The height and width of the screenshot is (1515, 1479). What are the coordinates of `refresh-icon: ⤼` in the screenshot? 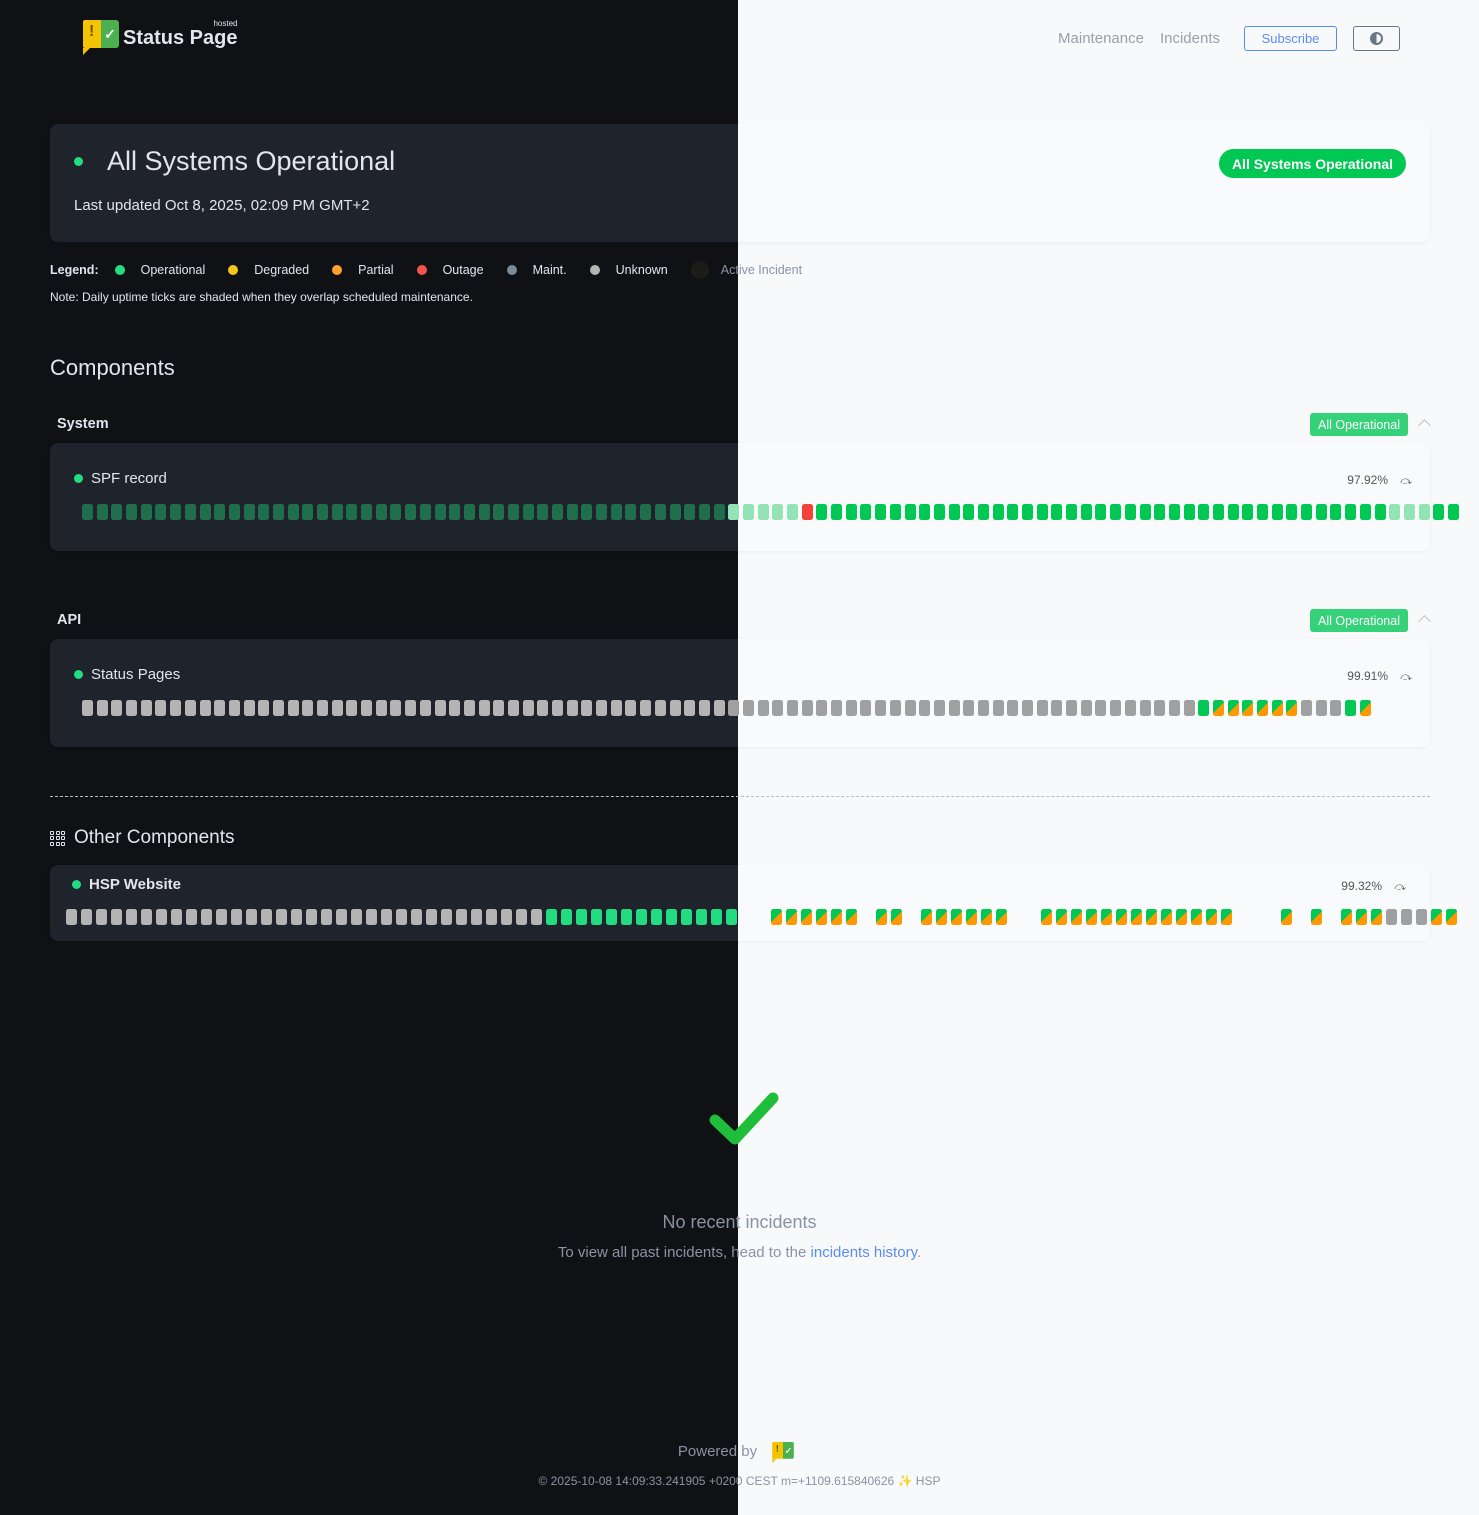 It's located at (1406, 481).